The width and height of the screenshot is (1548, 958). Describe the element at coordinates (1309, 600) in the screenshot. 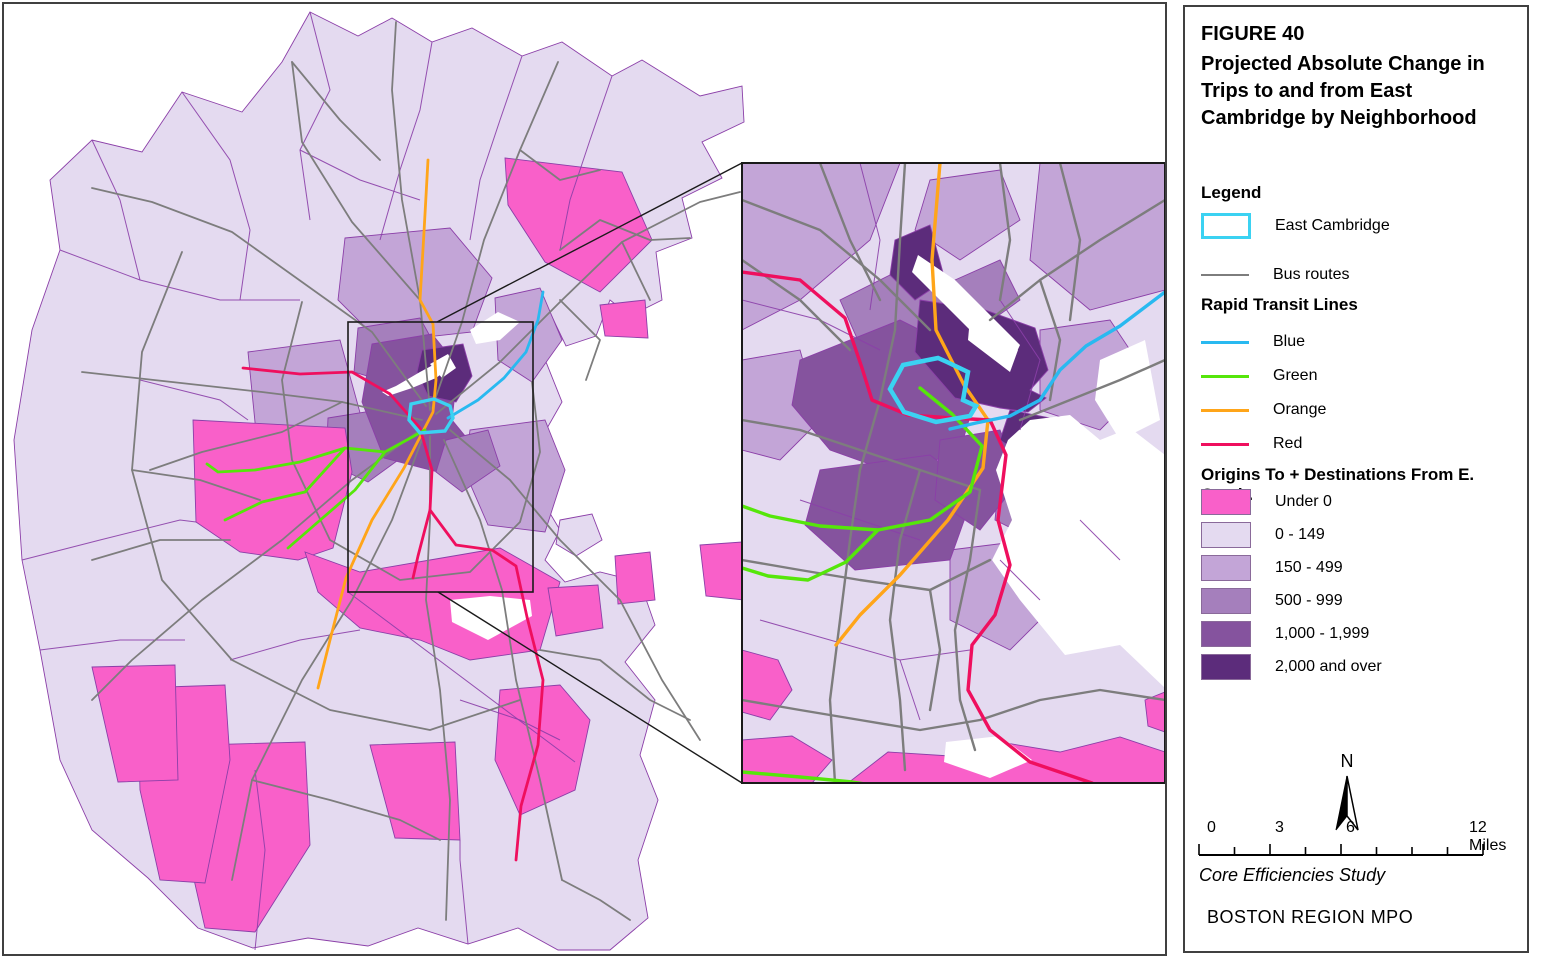

I see `legend-label: 500 - 999` at that location.